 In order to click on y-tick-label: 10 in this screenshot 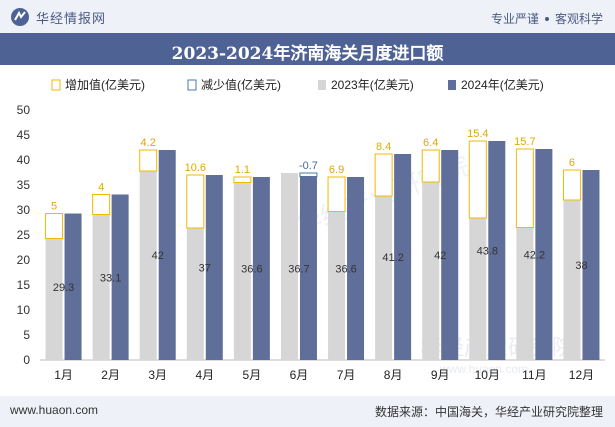, I will do `click(24, 310)`.